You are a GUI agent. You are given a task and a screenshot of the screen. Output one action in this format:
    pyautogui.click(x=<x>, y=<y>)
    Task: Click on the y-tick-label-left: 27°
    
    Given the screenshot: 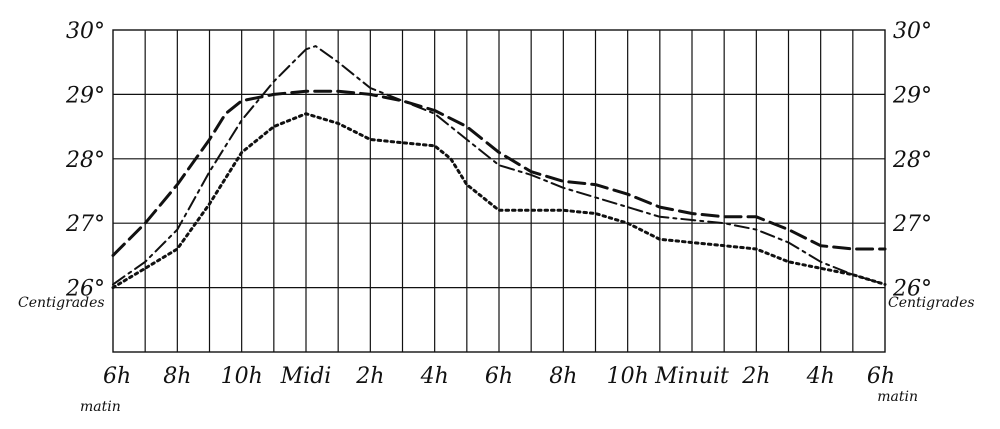 What is the action you would take?
    pyautogui.click(x=85, y=224)
    